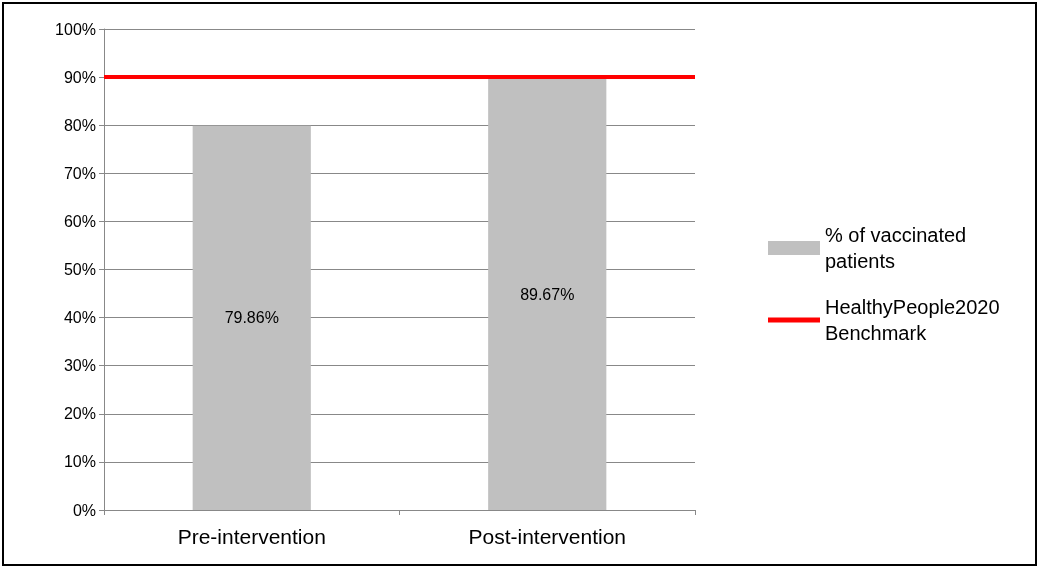  I want to click on data-label: 89.67%, so click(547, 294).